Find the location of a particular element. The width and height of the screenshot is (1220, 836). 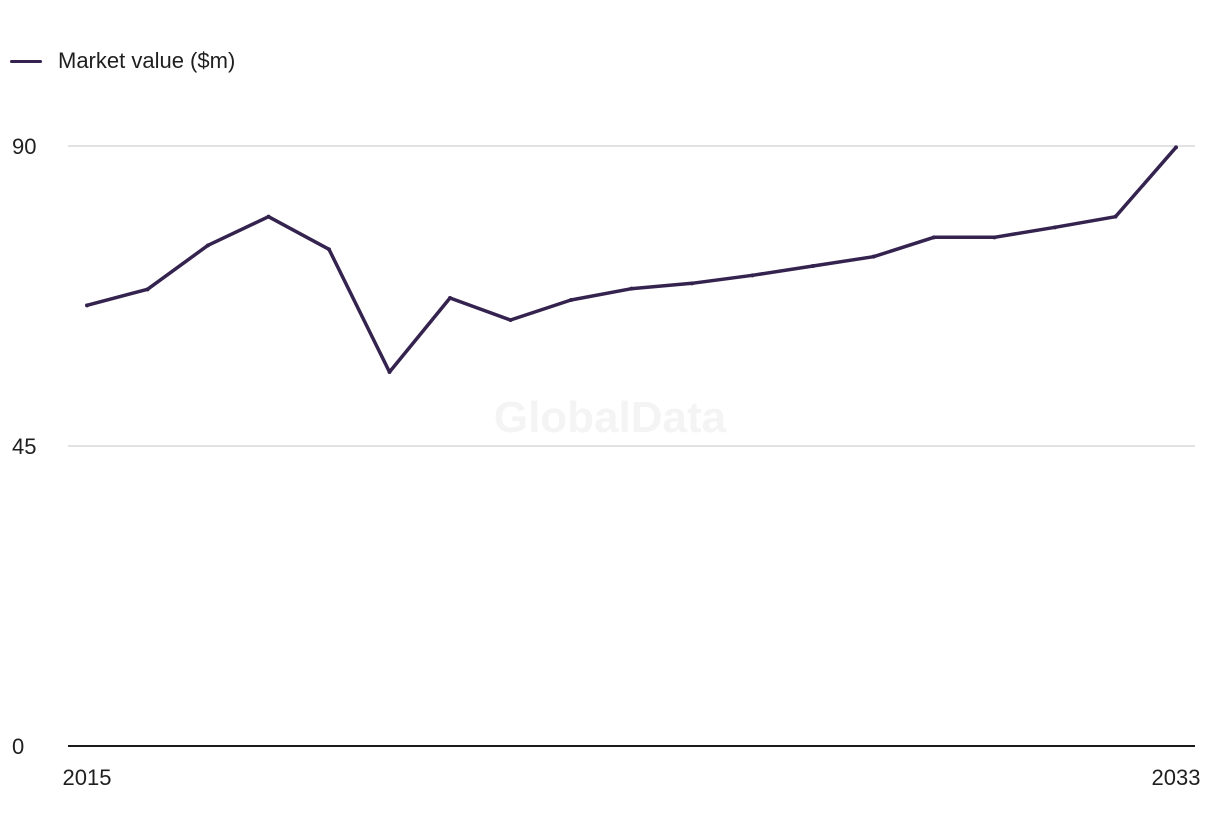

data-point-2021 is located at coordinates (450, 298).